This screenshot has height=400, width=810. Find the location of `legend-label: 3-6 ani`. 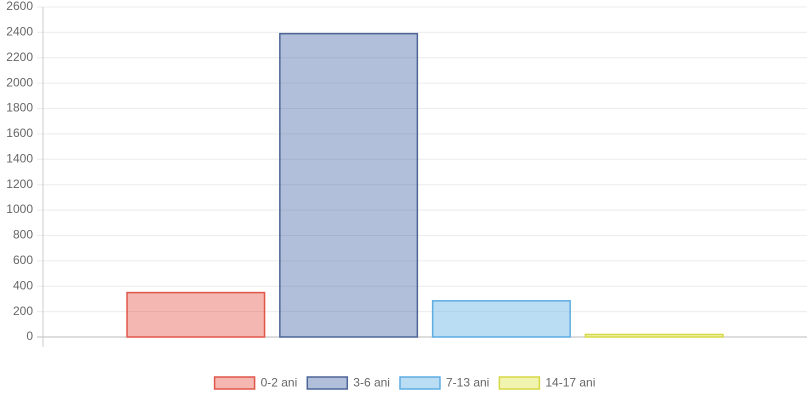

legend-label: 3-6 ani is located at coordinates (371, 383).